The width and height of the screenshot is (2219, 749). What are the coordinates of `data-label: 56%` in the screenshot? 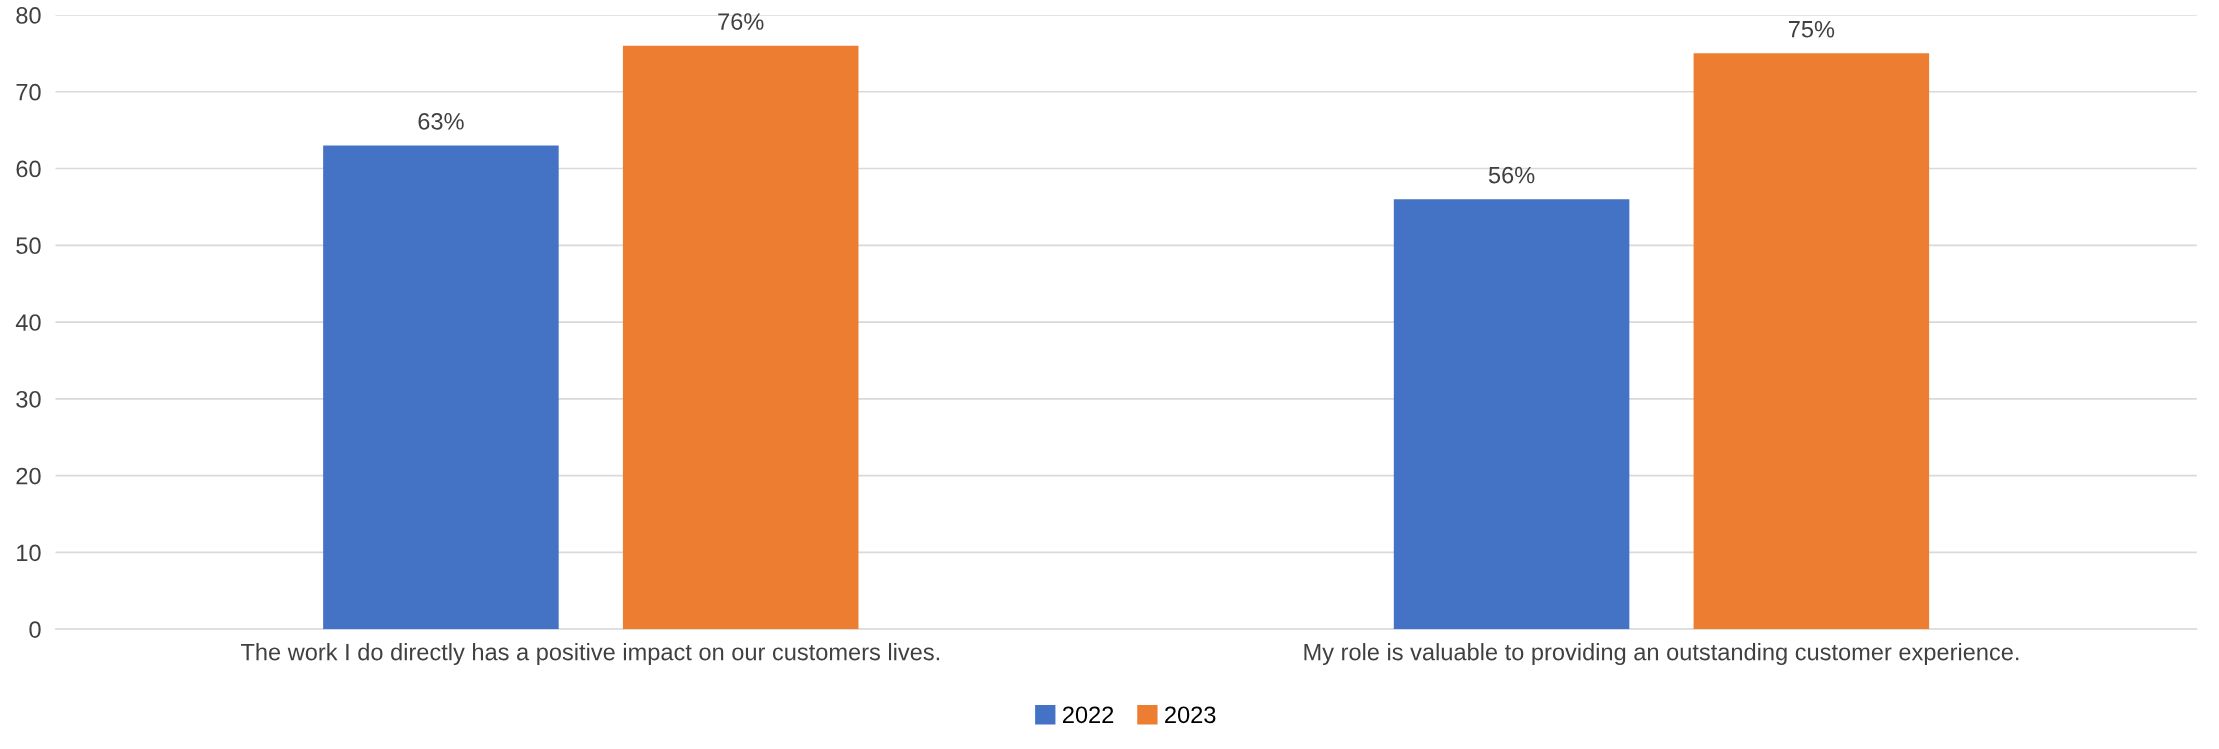 It's located at (1511, 175).